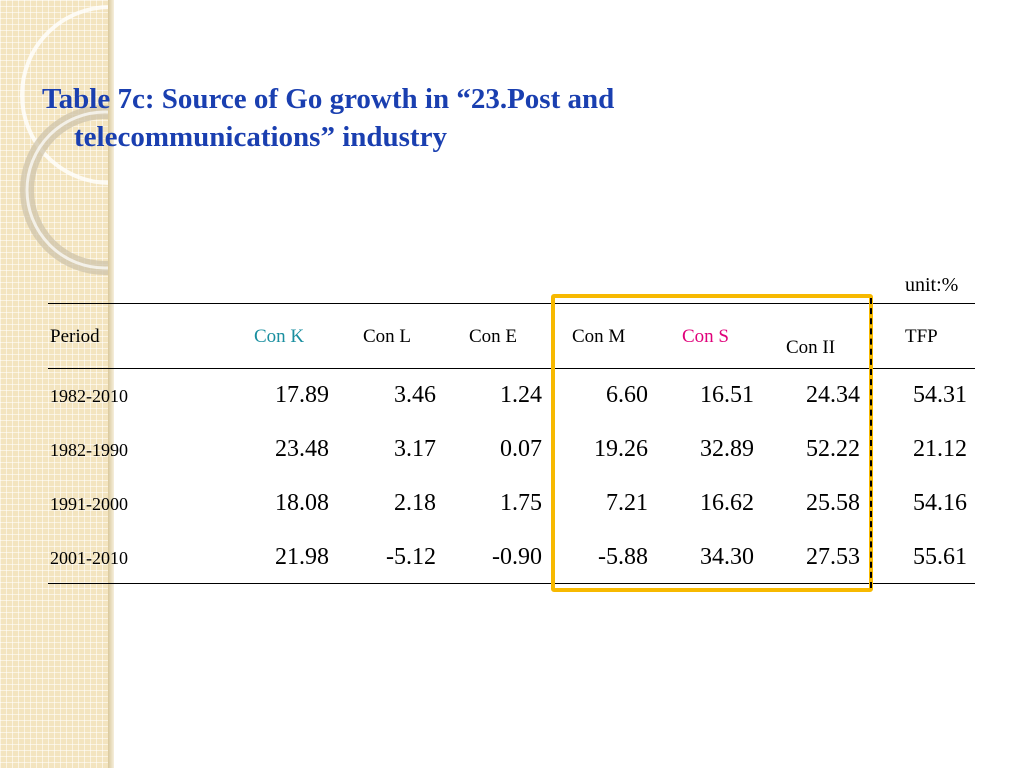  What do you see at coordinates (521, 449) in the screenshot?
I see `row-2-con-e: 0.07` at bounding box center [521, 449].